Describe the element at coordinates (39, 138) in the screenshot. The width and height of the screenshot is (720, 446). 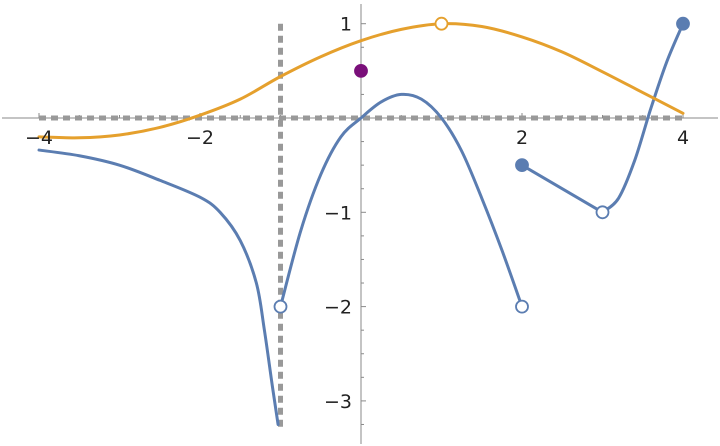
I see `x-tick-label: −4` at that location.